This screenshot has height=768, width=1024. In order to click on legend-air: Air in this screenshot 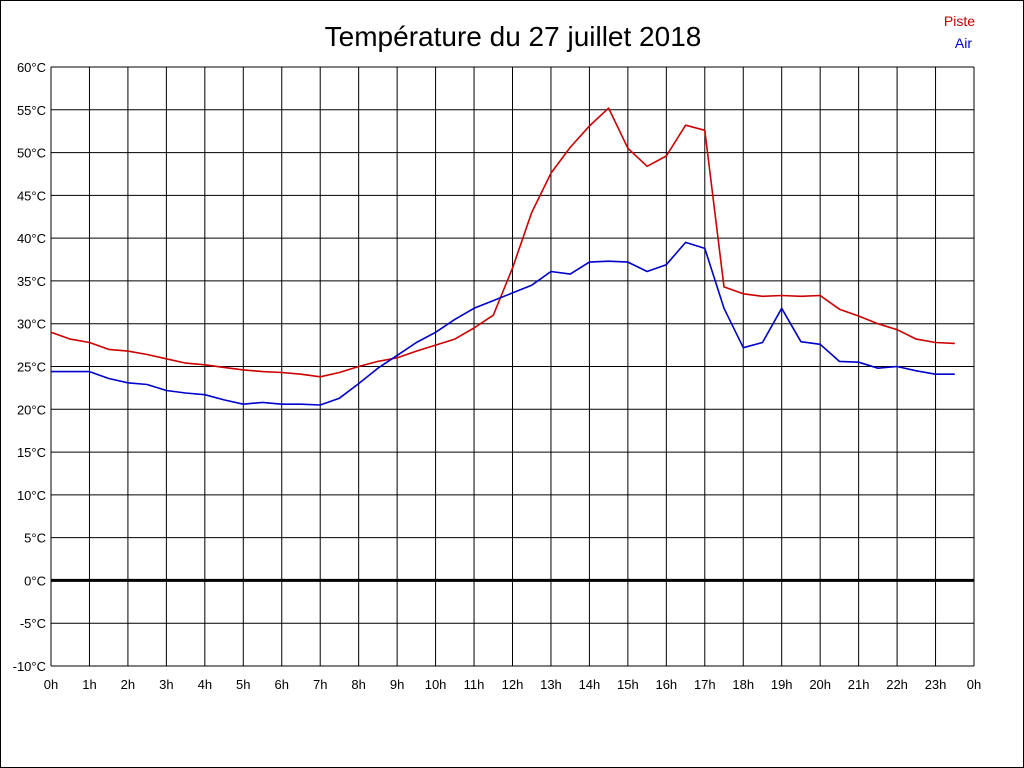, I will do `click(963, 43)`.